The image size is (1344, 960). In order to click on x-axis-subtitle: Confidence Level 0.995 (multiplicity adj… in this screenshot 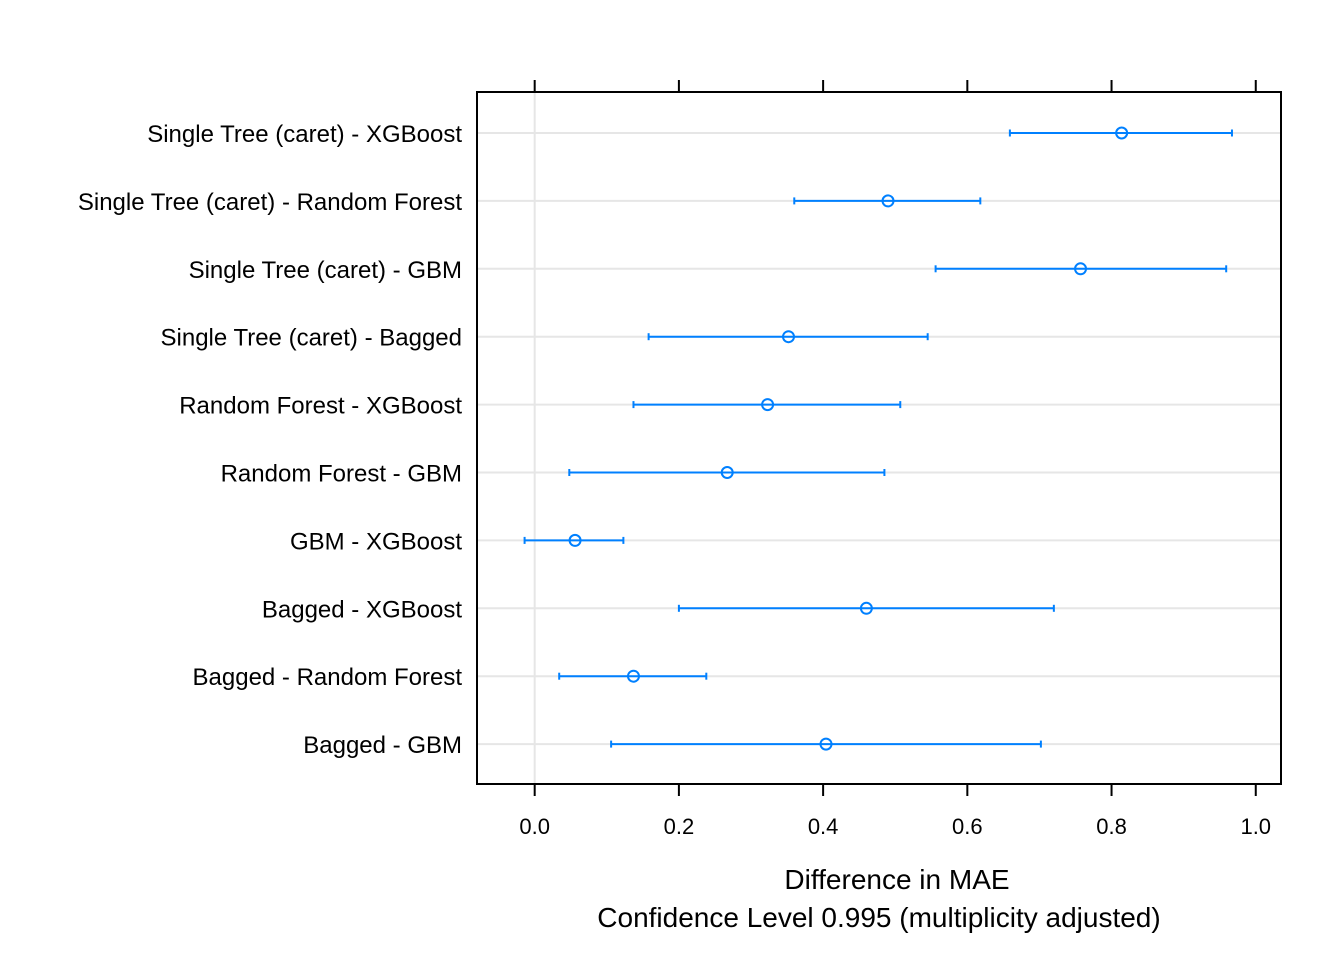, I will do `click(878, 917)`.